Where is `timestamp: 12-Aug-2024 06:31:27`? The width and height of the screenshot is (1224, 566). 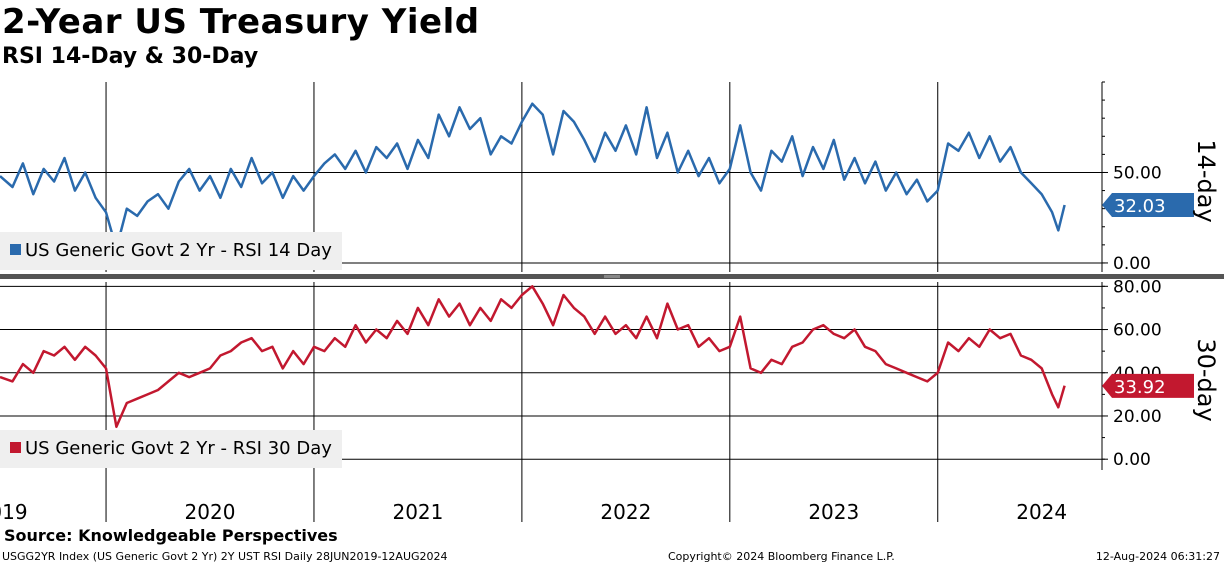 timestamp: 12-Aug-2024 06:31:27 is located at coordinates (1157, 556).